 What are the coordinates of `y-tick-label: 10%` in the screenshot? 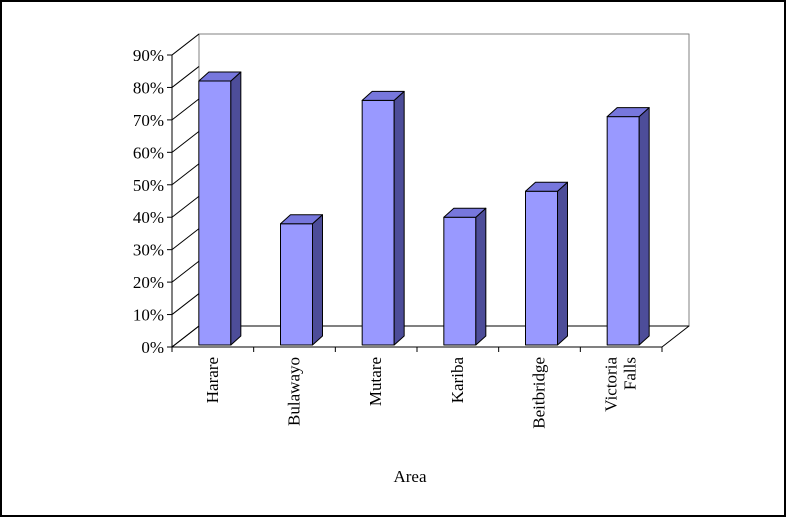 It's located at (148, 315).